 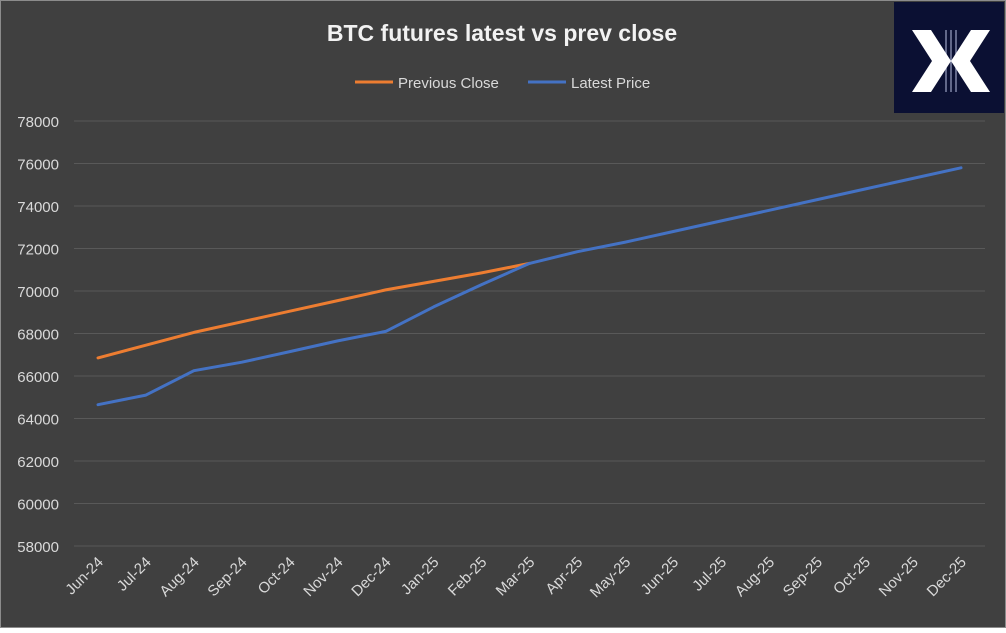 I want to click on y-tick-label: 76000, so click(x=38, y=165).